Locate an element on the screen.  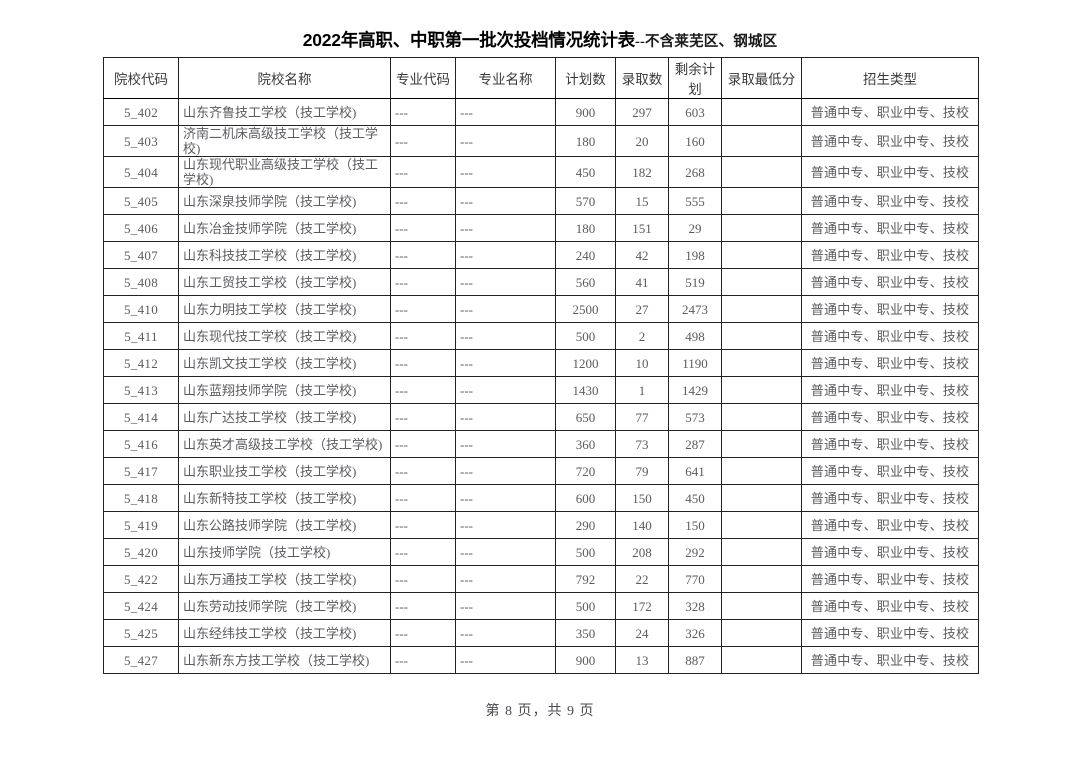
cell-school-code: 5_403 is located at coordinates (141, 141).